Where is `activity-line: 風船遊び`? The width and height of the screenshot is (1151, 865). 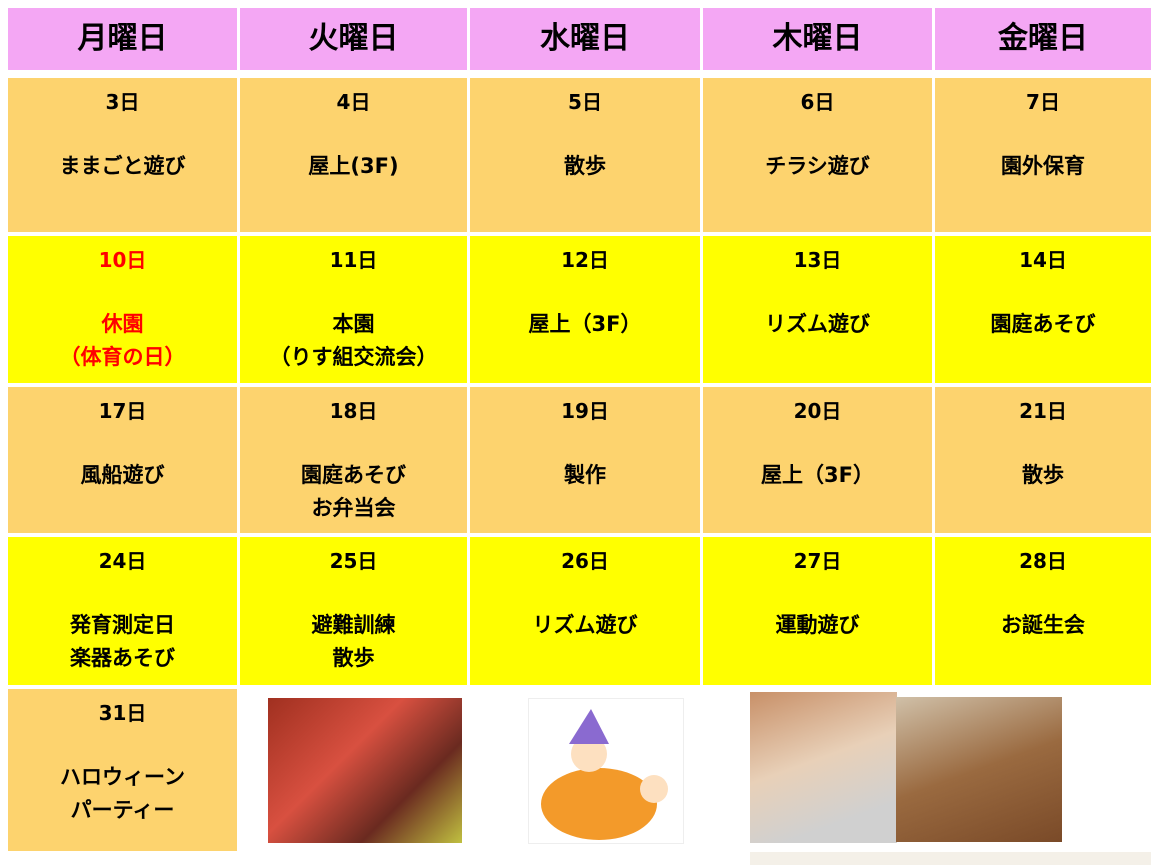 activity-line: 風船遊び is located at coordinates (122, 475).